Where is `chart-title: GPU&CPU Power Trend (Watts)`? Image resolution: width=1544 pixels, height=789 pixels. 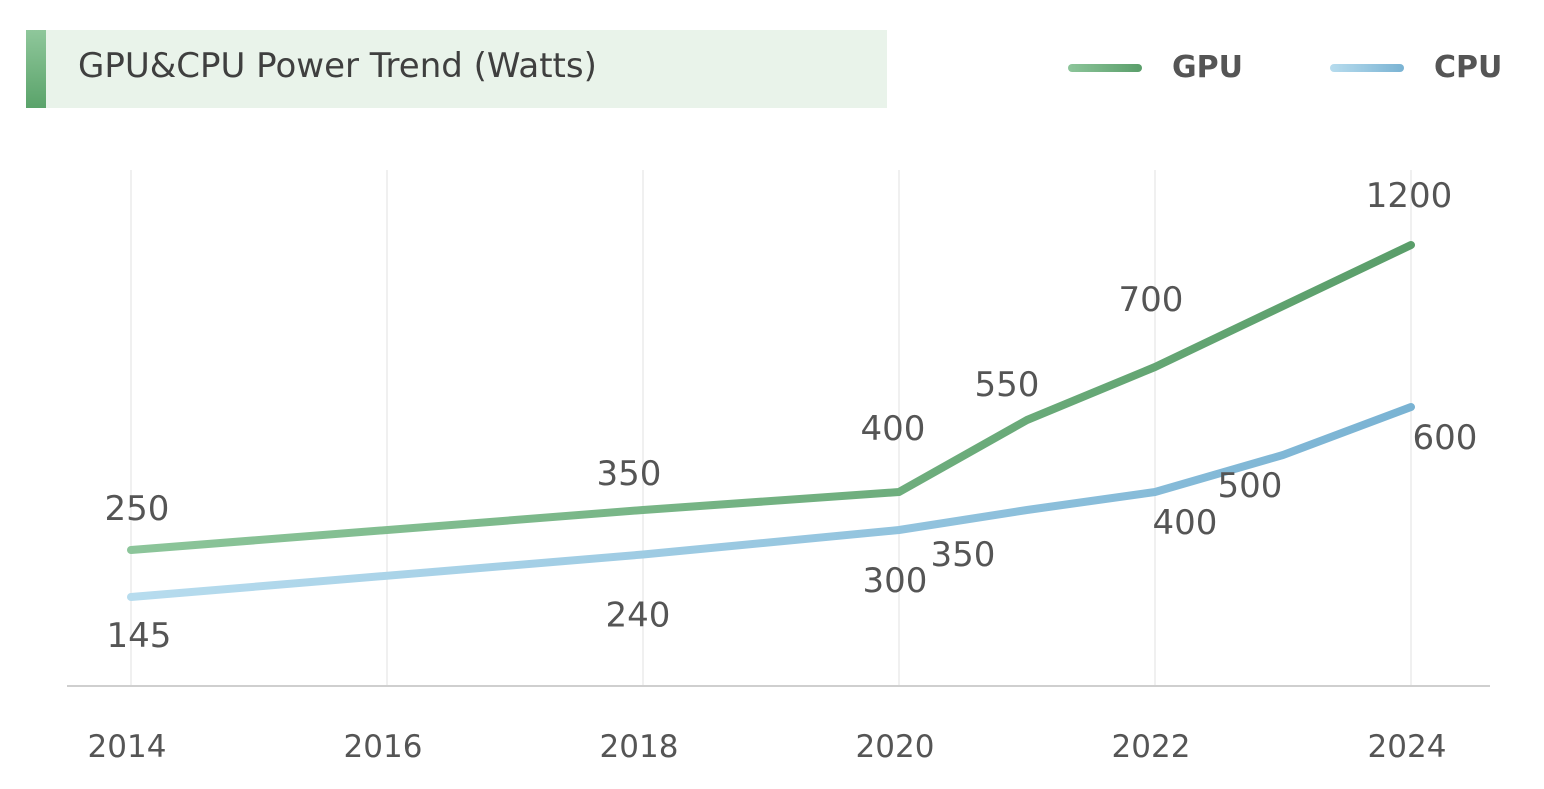
chart-title: GPU&CPU Power Trend (Watts) is located at coordinates (337, 66).